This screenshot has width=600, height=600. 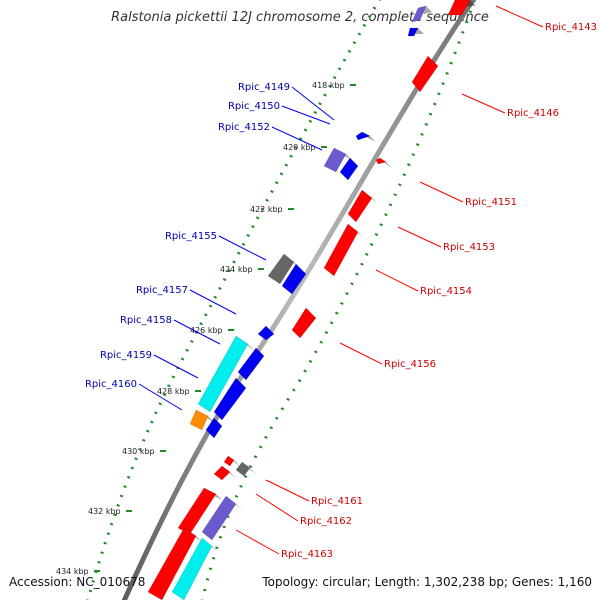 What do you see at coordinates (469, 247) in the screenshot?
I see `gene-label: Rpic_4153` at bounding box center [469, 247].